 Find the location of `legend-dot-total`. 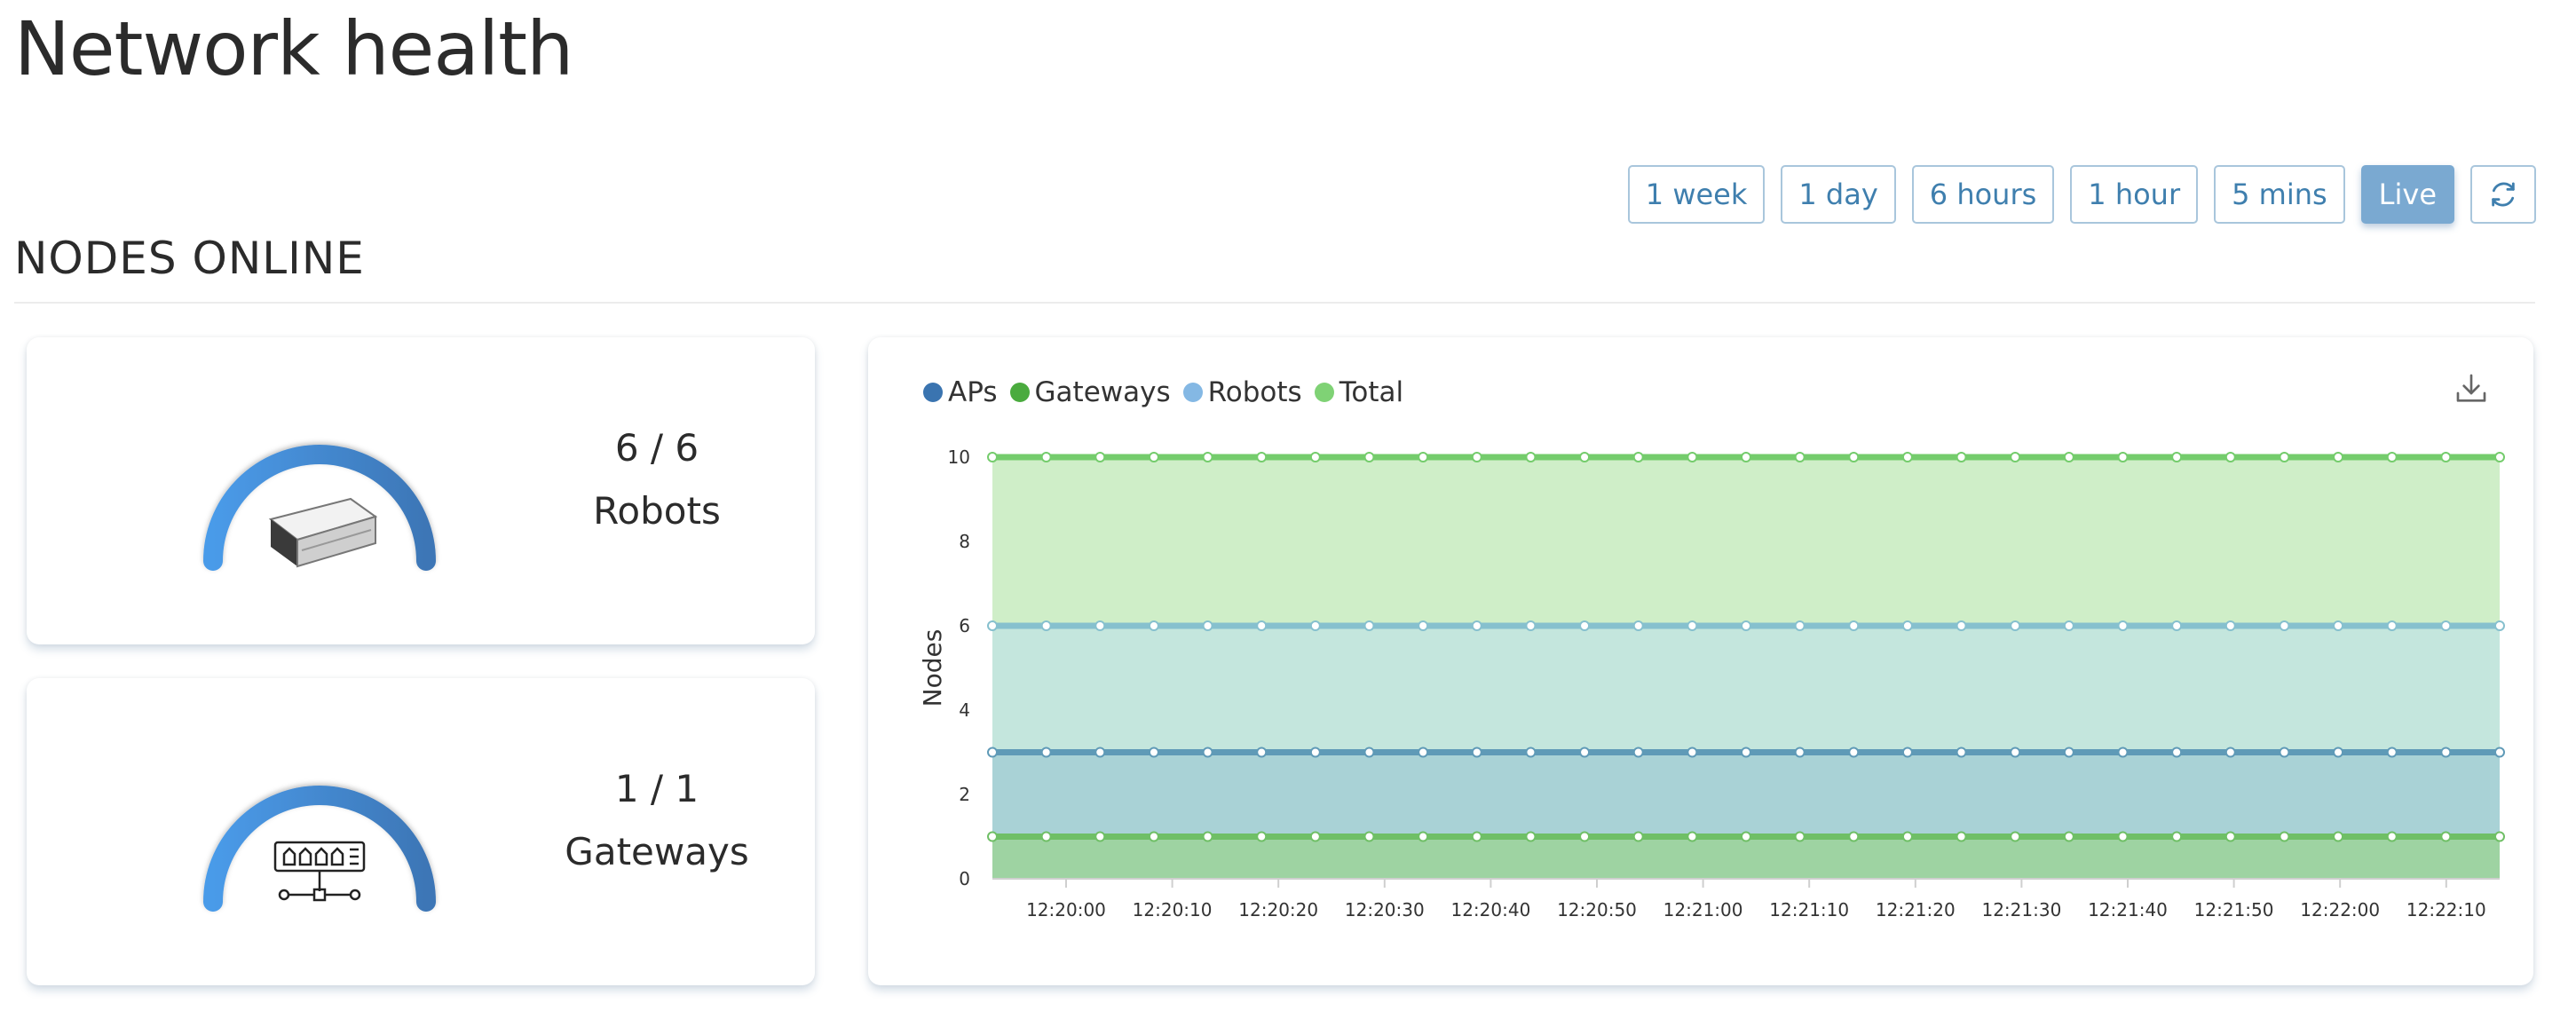

legend-dot-total is located at coordinates (1324, 392).